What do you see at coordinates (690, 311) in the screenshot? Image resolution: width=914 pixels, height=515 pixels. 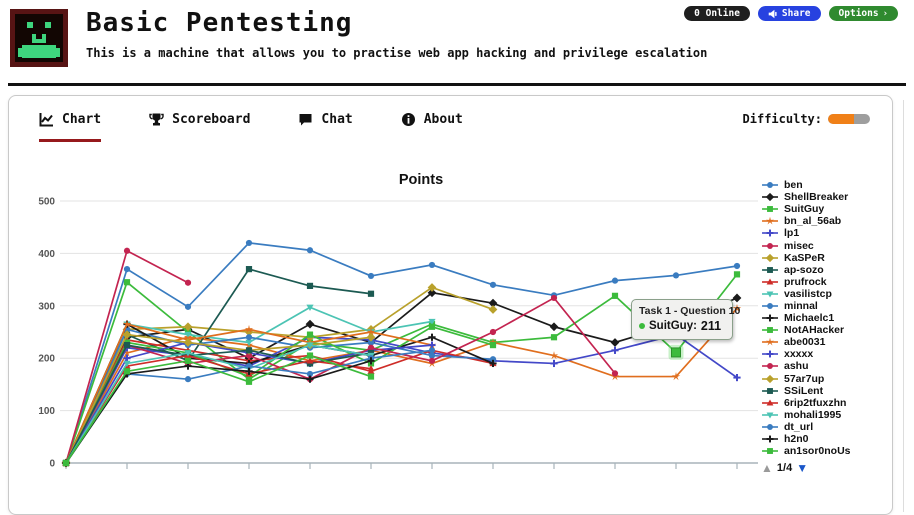 I see `tooltip-title: Task 1 - Question 10` at bounding box center [690, 311].